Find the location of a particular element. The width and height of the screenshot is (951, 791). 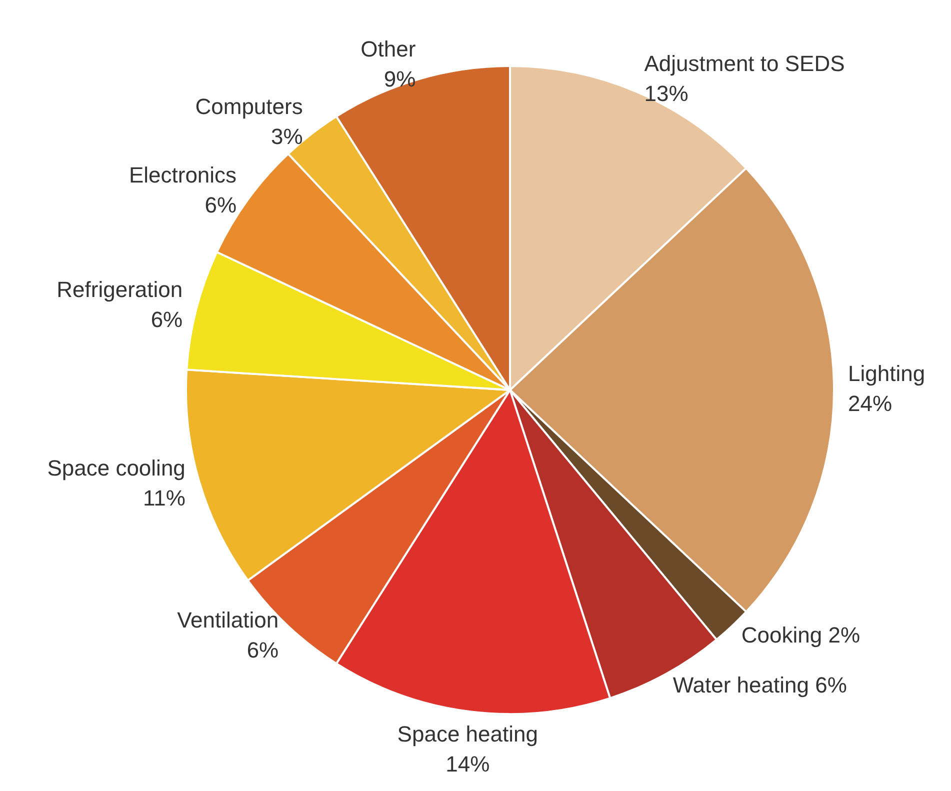

data-label: 13% is located at coordinates (666, 93).